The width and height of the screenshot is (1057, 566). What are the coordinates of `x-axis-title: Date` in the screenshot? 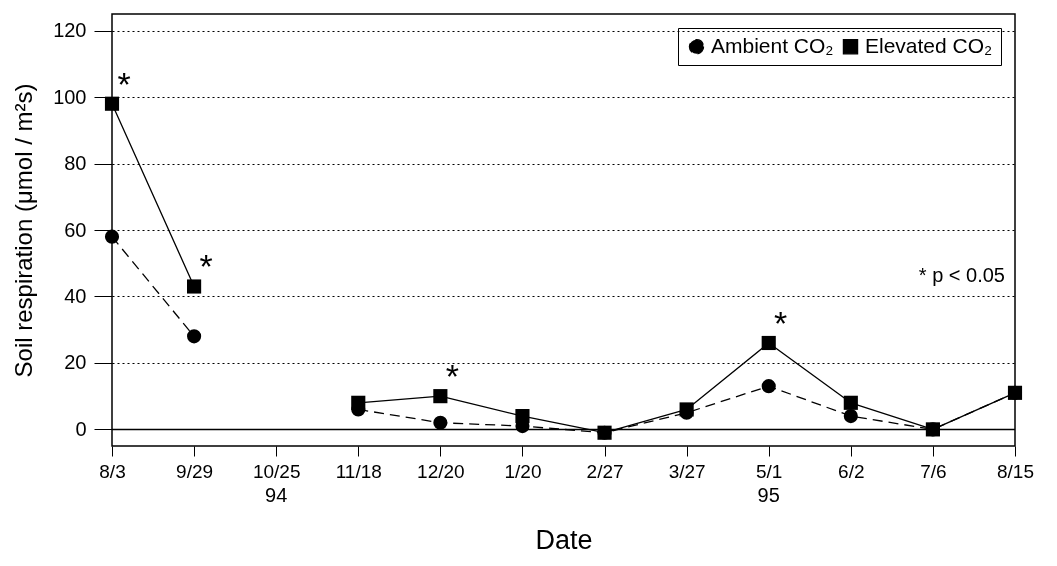 It's located at (564, 539).